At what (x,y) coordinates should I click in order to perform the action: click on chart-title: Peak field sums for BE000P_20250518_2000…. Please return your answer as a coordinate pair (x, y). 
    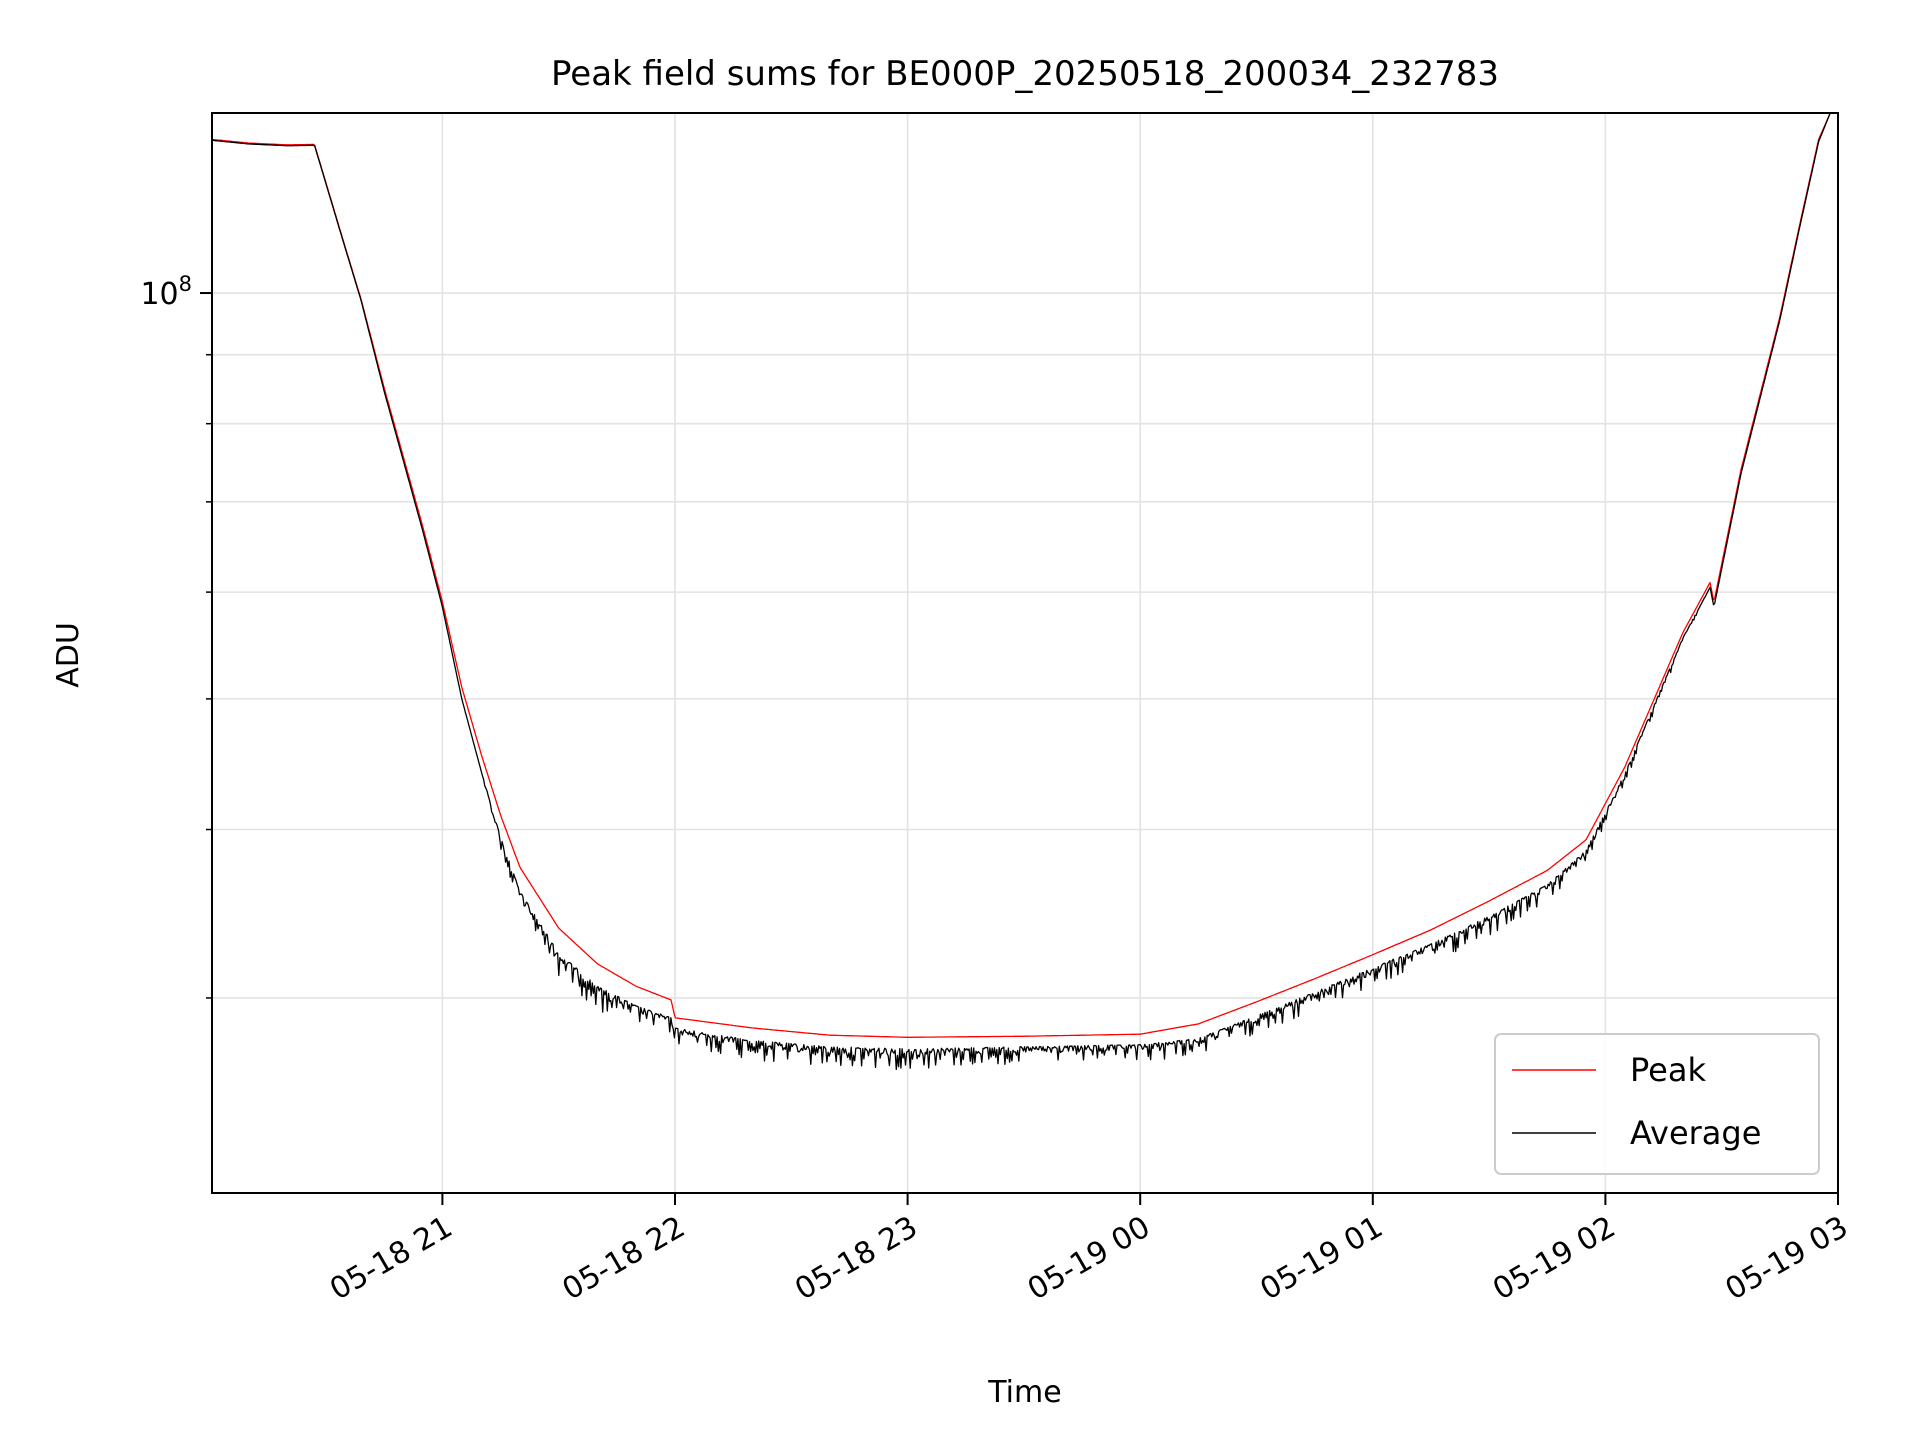
    Looking at the image, I should click on (1025, 74).